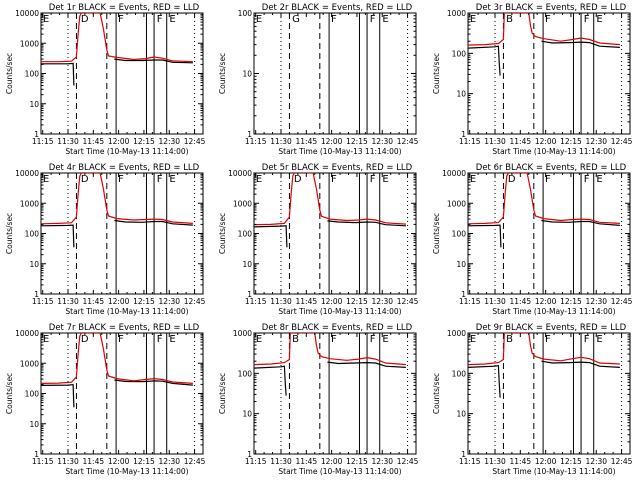 This screenshot has width=640, height=480. Describe the element at coordinates (296, 19) in the screenshot. I see `region-label: G` at that location.